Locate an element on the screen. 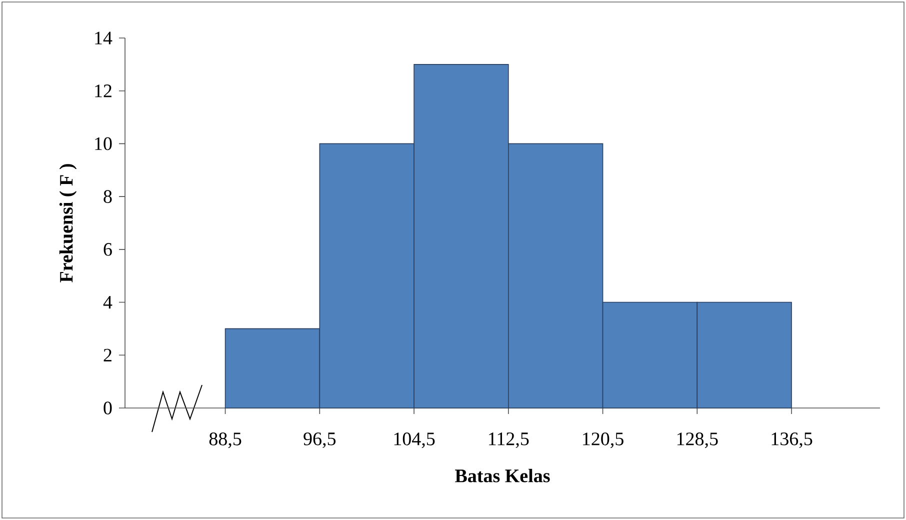 Image resolution: width=906 pixels, height=520 pixels. x-tick-label: 136,5 is located at coordinates (792, 440).